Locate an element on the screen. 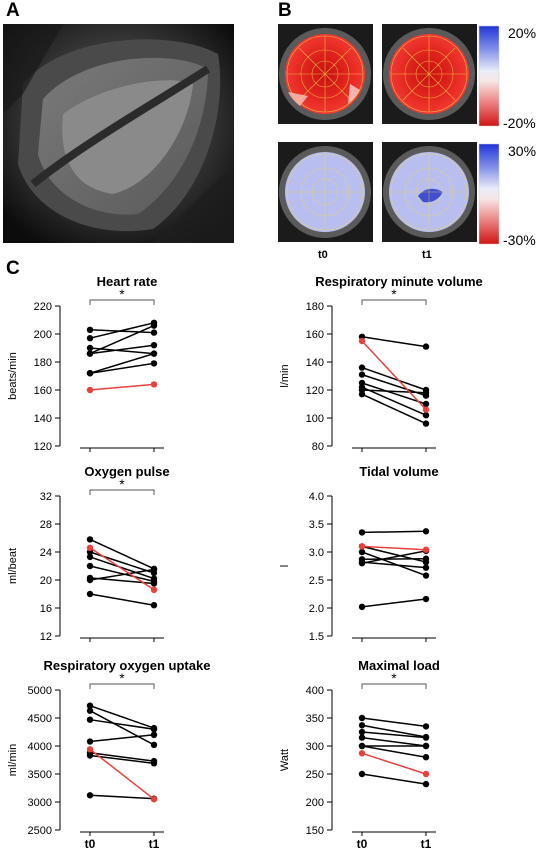 The image size is (537, 850). tidal-volume-ytick-label-1: 2.0 is located at coordinates (316, 609).